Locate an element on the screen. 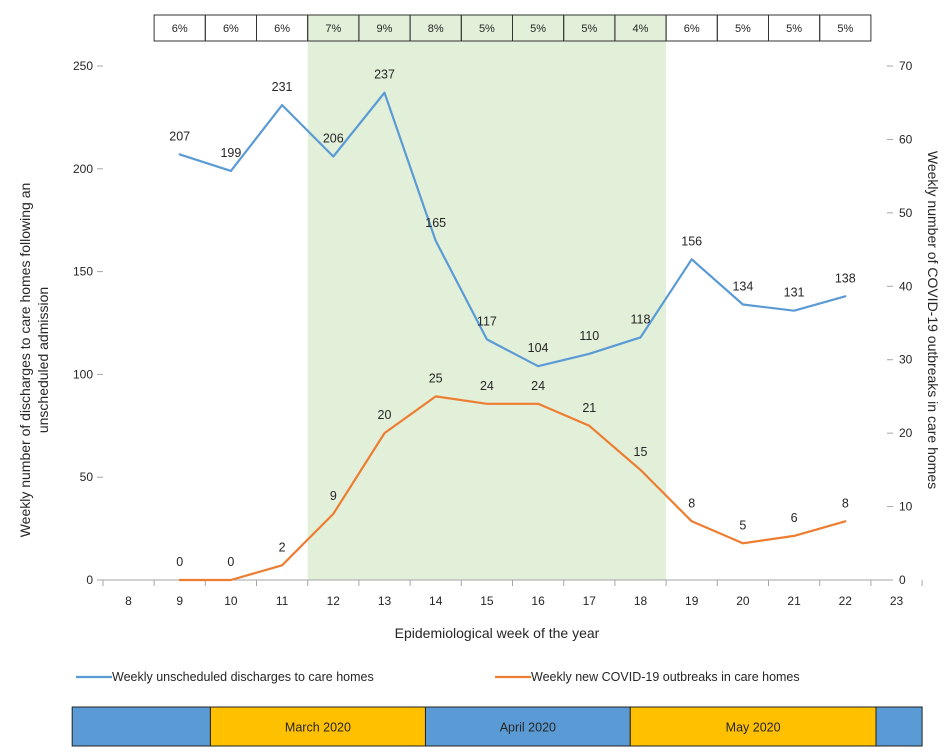 This screenshot has height=756, width=944. month-label: April 2020 is located at coordinates (528, 728).